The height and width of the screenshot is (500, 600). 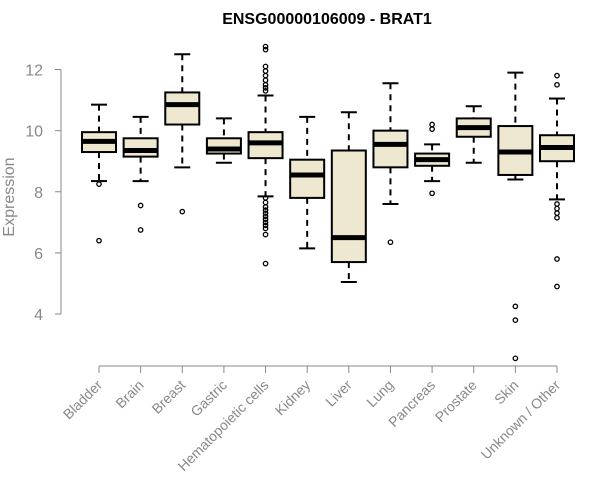 I want to click on chart-title: ENSG00000106009 - BRAT1, so click(x=327, y=19).